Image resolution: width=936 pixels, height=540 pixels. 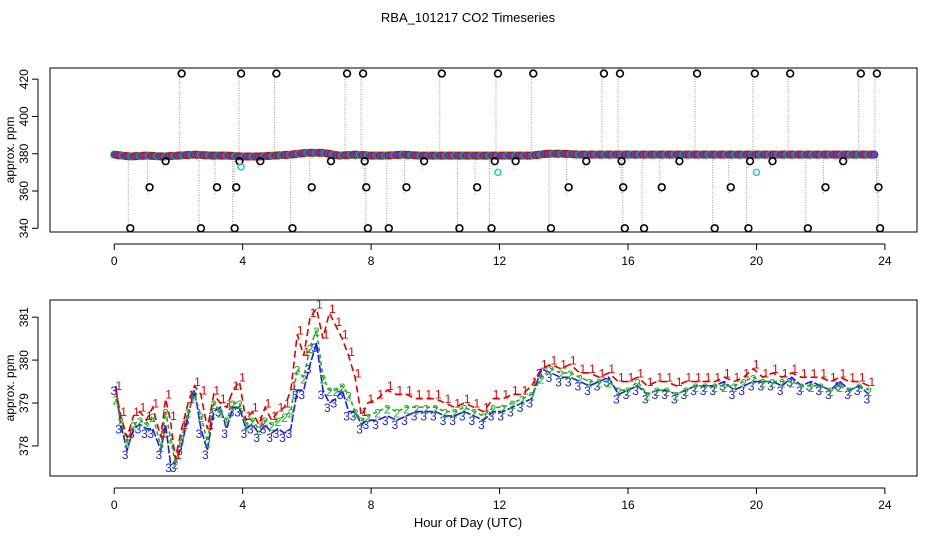 I want to click on cyan-point, so click(x=756, y=172).